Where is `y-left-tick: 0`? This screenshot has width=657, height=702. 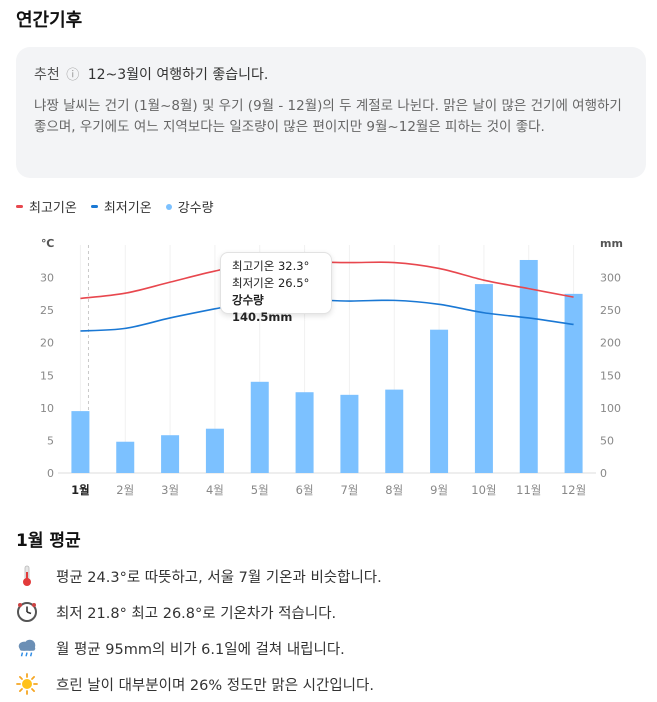 y-left-tick: 0 is located at coordinates (50, 473).